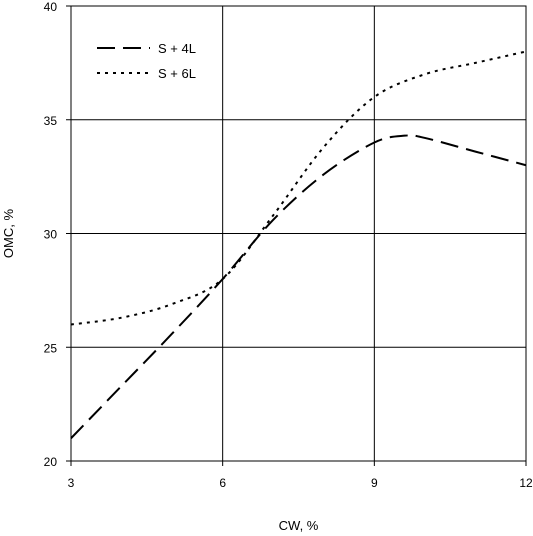  I want to click on x-tick-label-0: 3, so click(71, 483).